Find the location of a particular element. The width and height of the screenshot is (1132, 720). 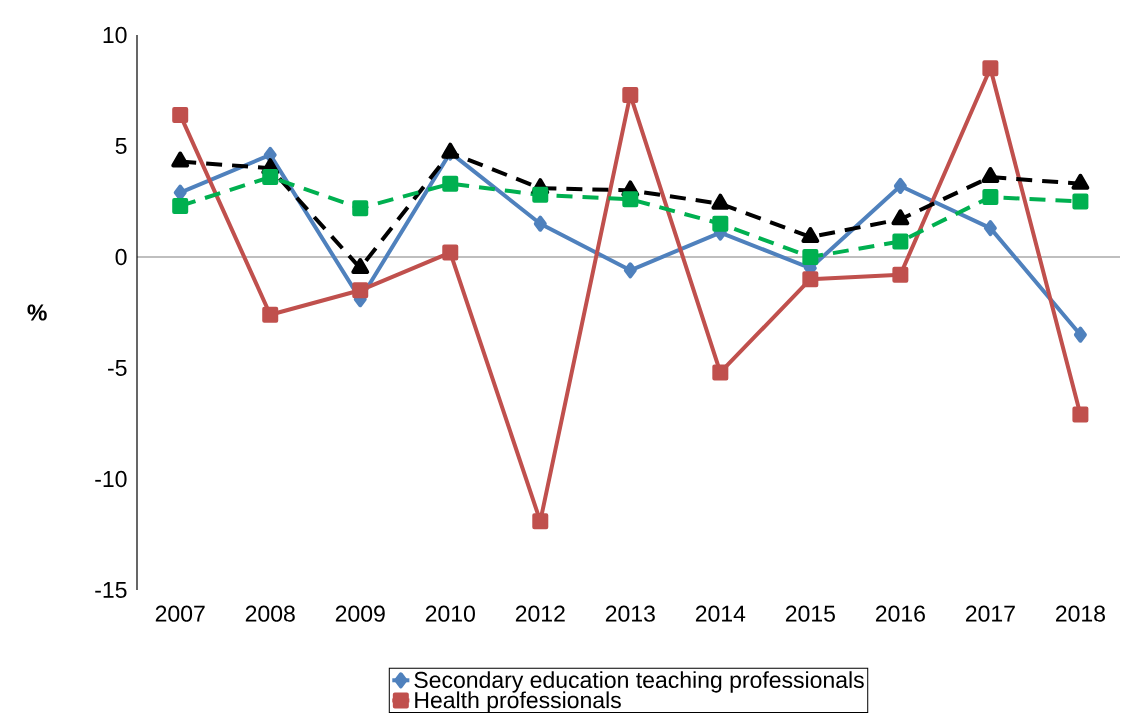

y-tick-label: 0 is located at coordinates (121, 257).